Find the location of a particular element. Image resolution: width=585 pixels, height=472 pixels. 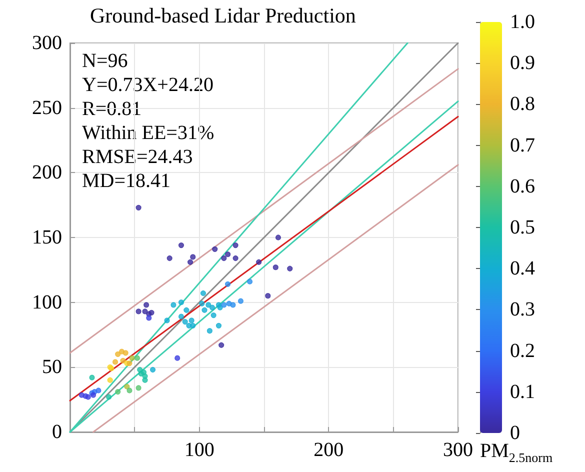

color-bar-label: 0.9 is located at coordinates (522, 63).